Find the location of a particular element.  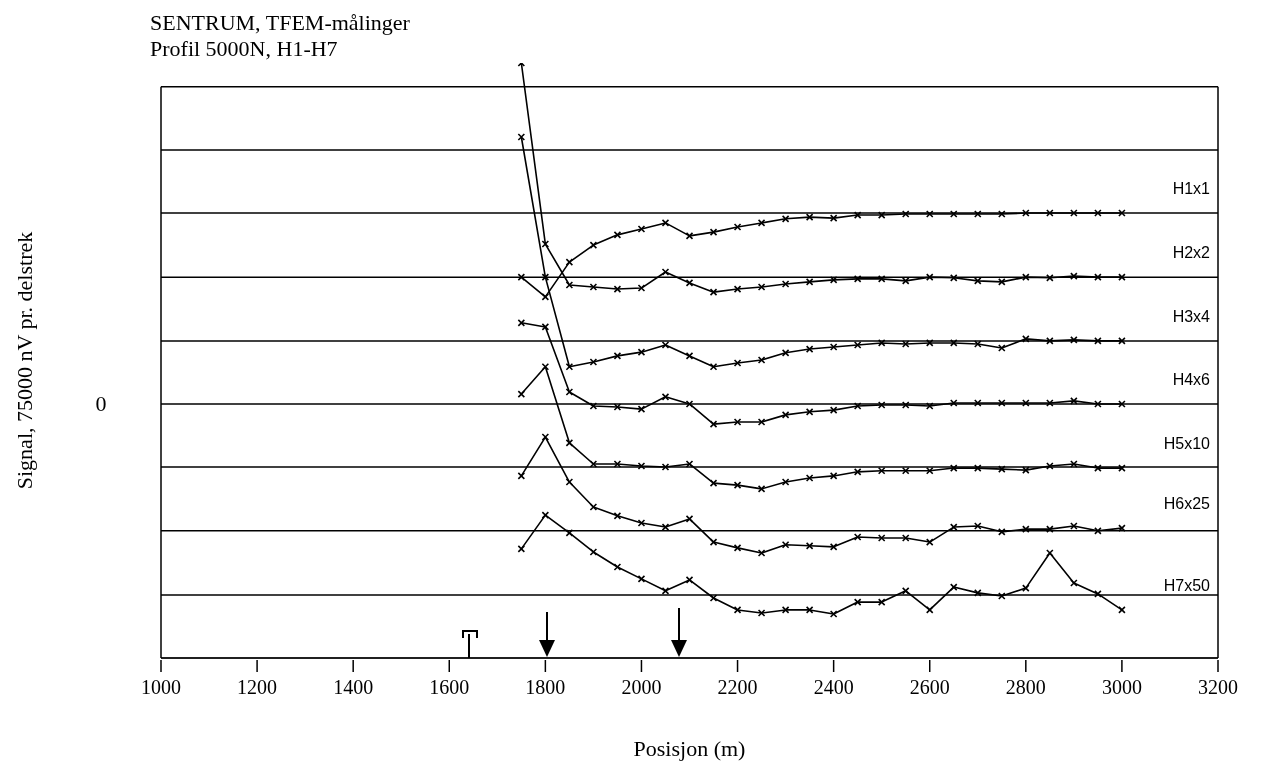

x-tick-label: 1600 is located at coordinates (449, 687).